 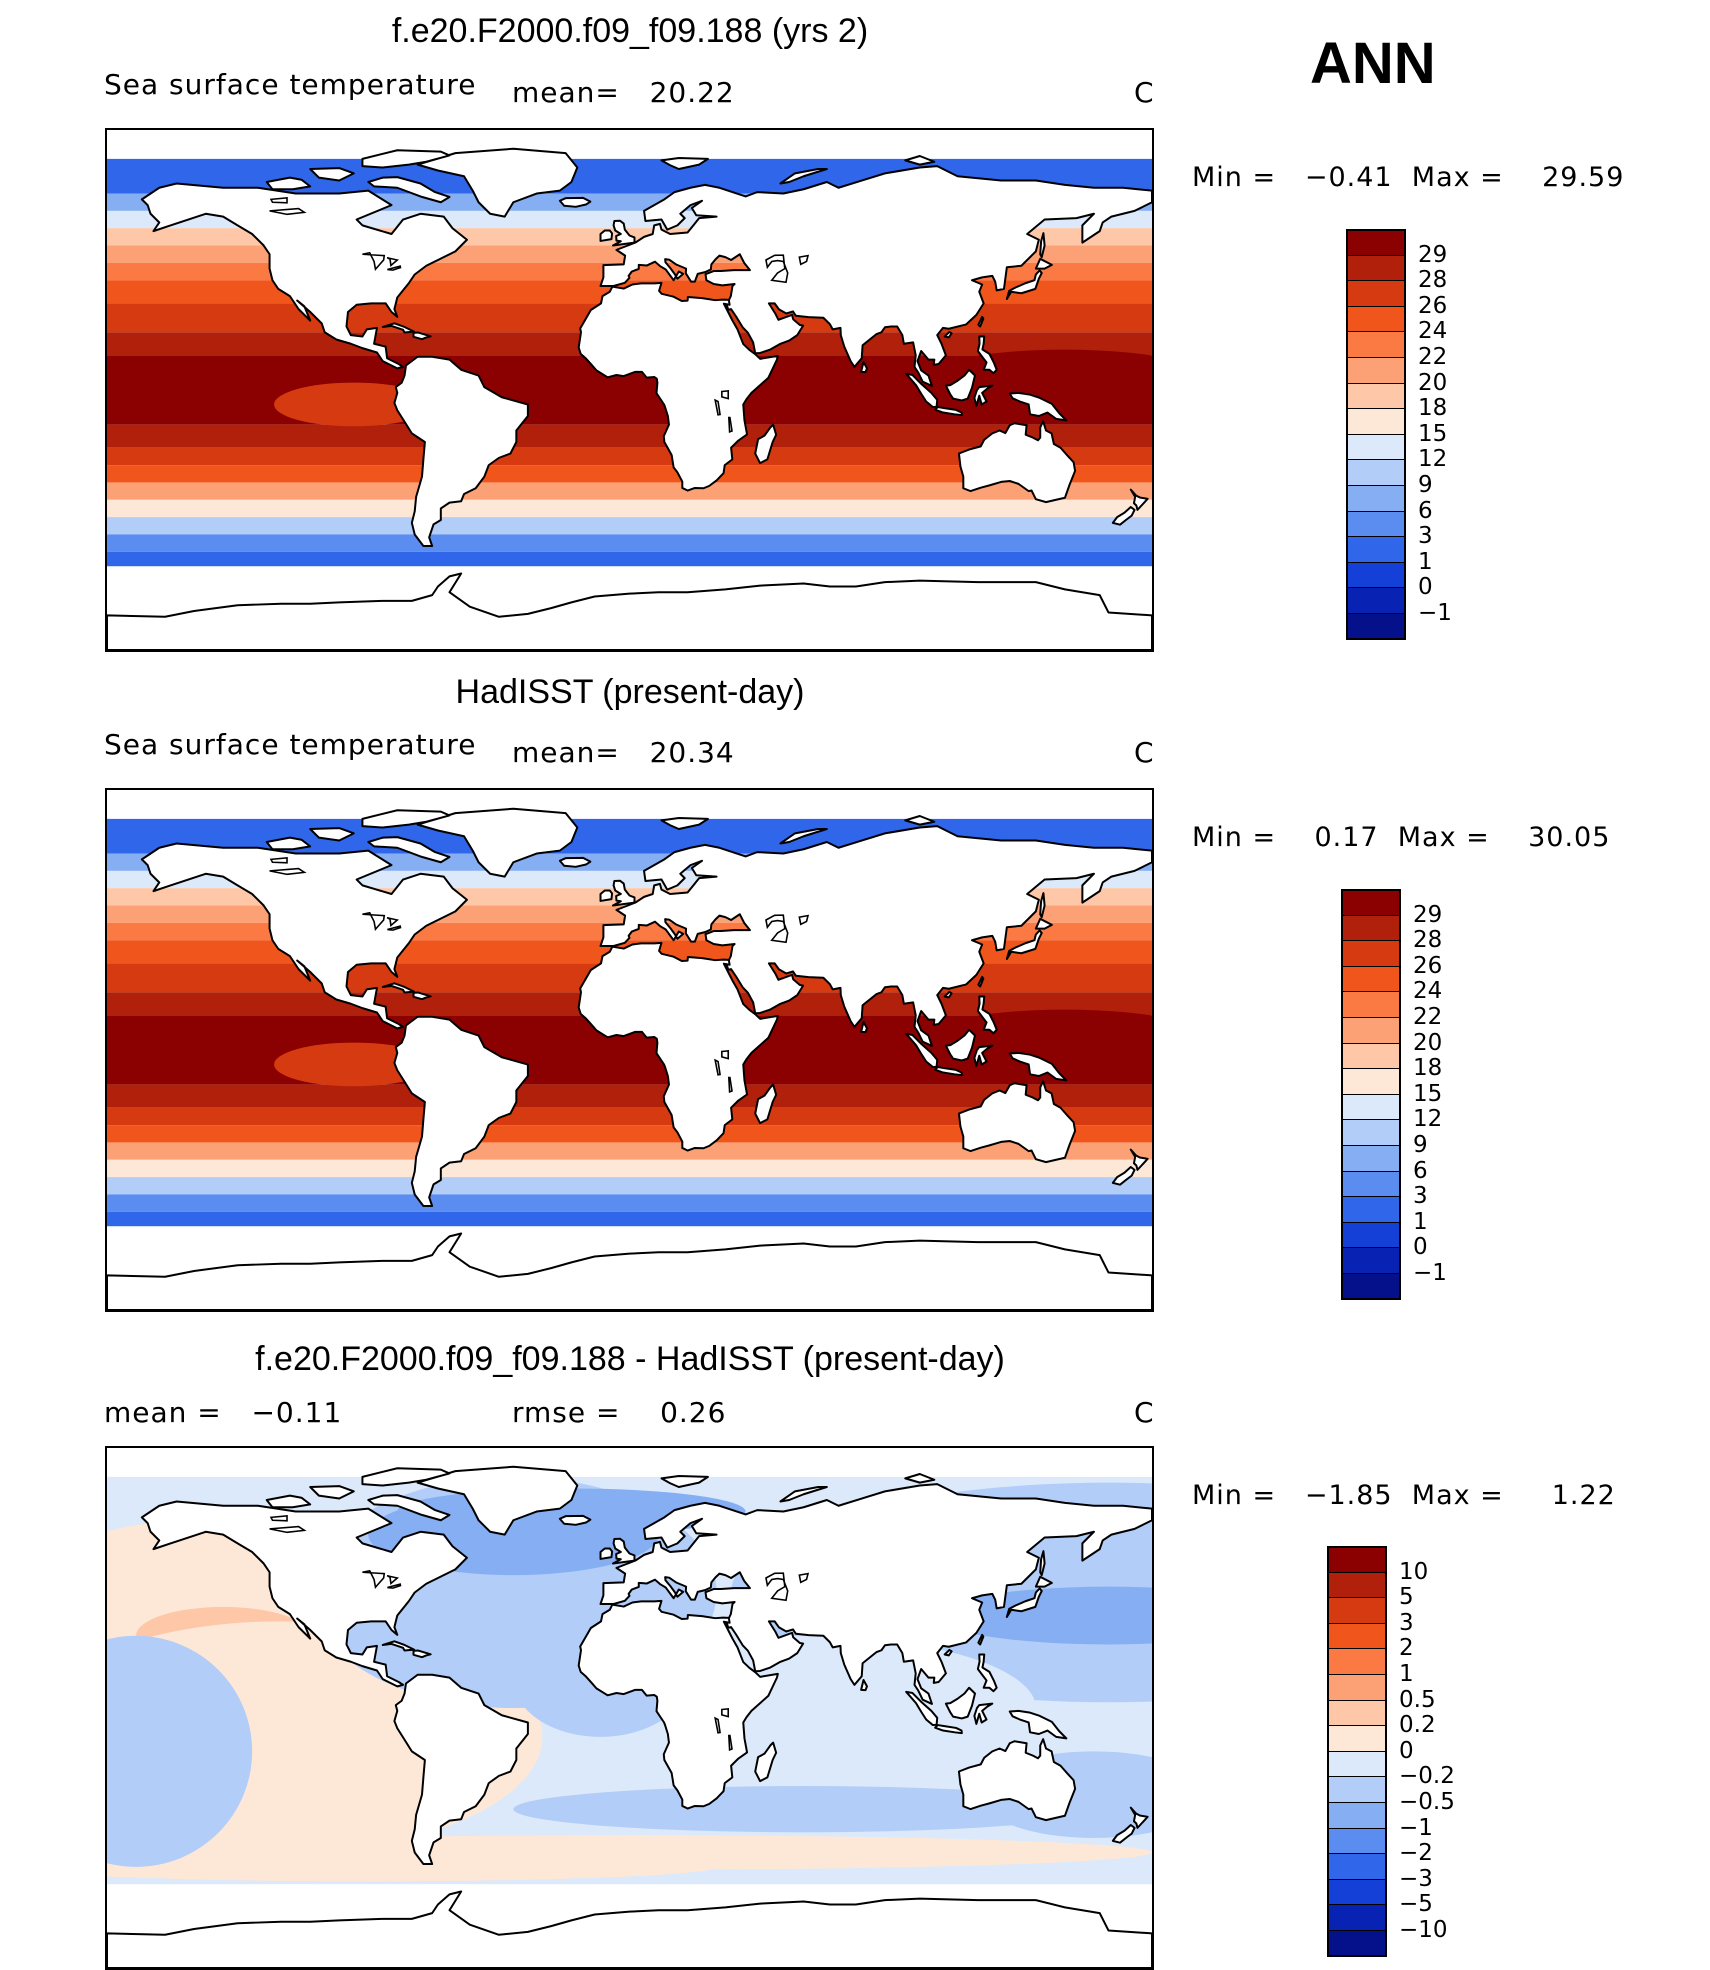 I want to click on panel-2-unit: C, so click(x=1144, y=752).